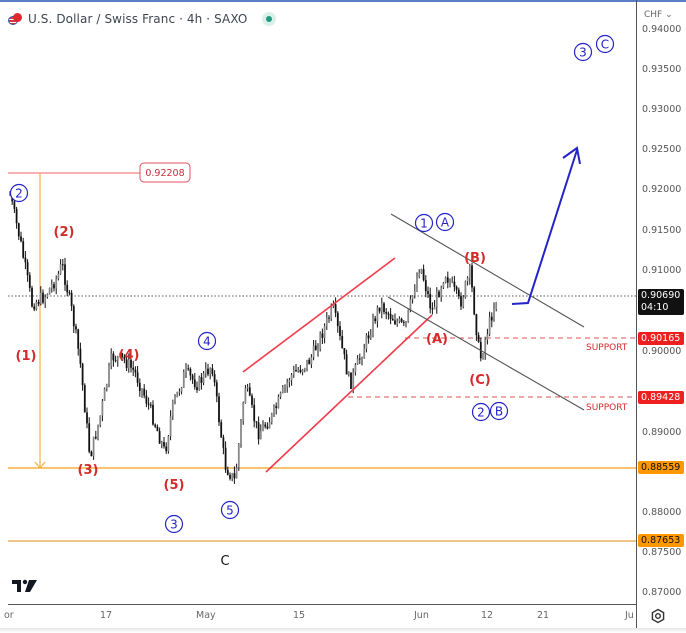 The width and height of the screenshot is (686, 633). What do you see at coordinates (662, 512) in the screenshot?
I see `price-tick-label: 0.88000` at bounding box center [662, 512].